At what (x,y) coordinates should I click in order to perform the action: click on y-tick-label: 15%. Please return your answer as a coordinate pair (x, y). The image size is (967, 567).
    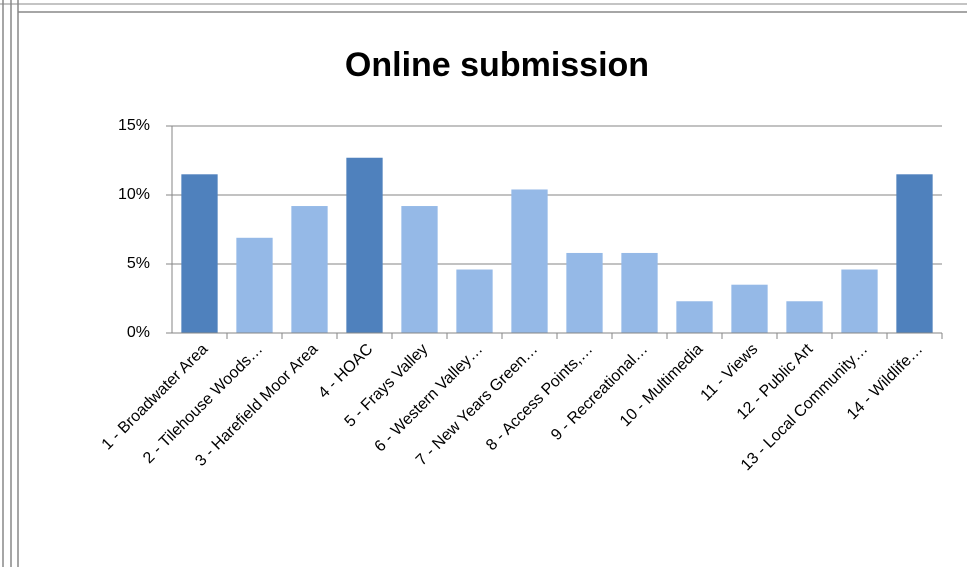
    Looking at the image, I should click on (134, 125).